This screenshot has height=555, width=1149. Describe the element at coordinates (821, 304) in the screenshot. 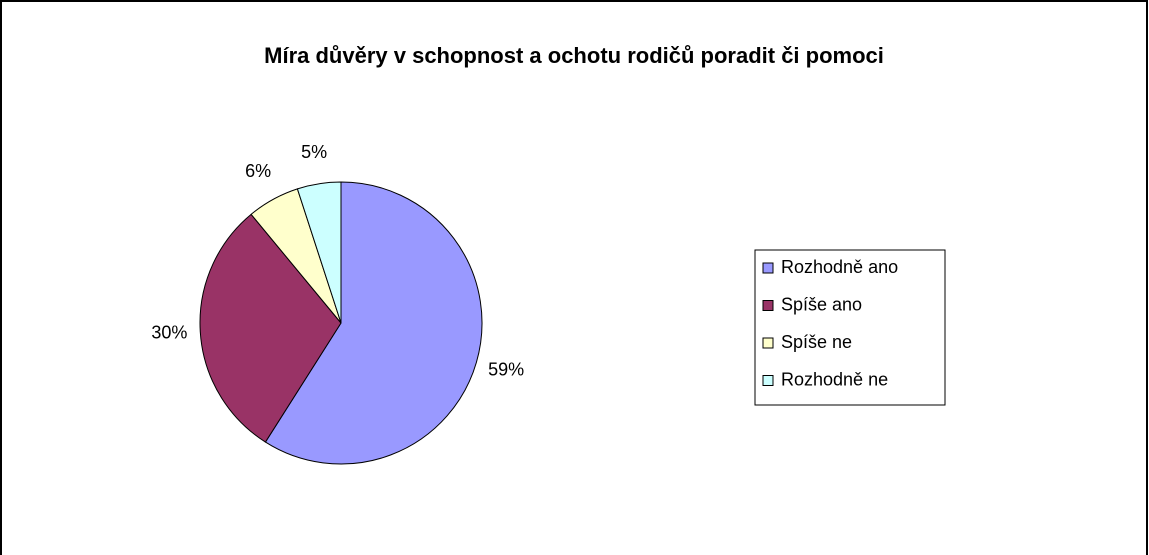

I see `legend-label: Spíše ano` at that location.